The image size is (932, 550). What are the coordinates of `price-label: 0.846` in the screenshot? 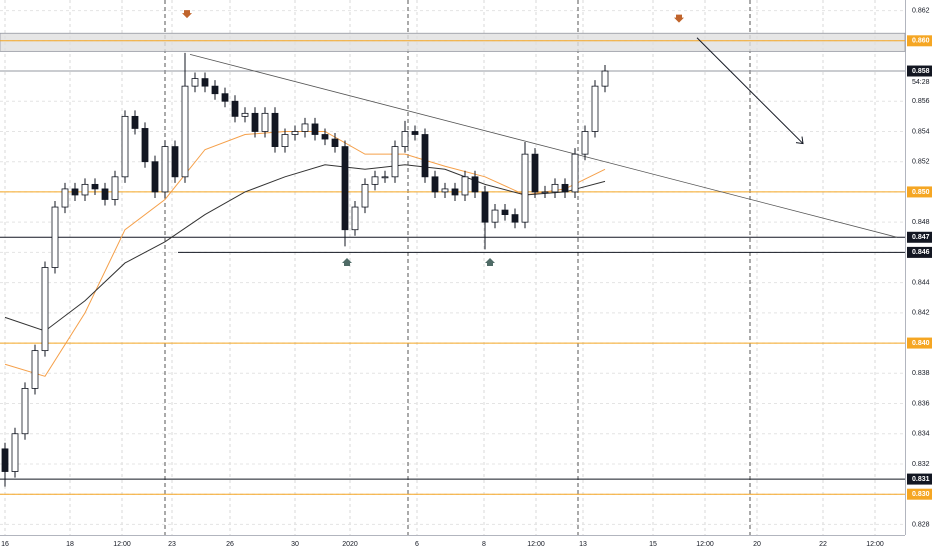 It's located at (921, 252).